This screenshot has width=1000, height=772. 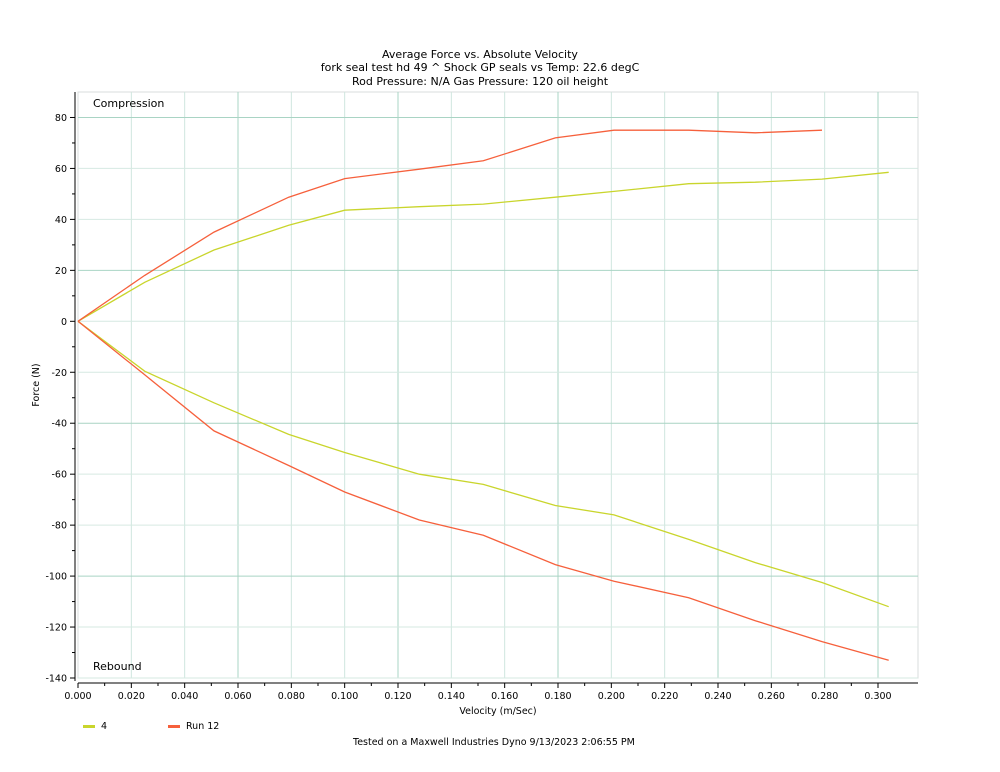 What do you see at coordinates (61, 169) in the screenshot?
I see `y-tick-label: 60` at bounding box center [61, 169].